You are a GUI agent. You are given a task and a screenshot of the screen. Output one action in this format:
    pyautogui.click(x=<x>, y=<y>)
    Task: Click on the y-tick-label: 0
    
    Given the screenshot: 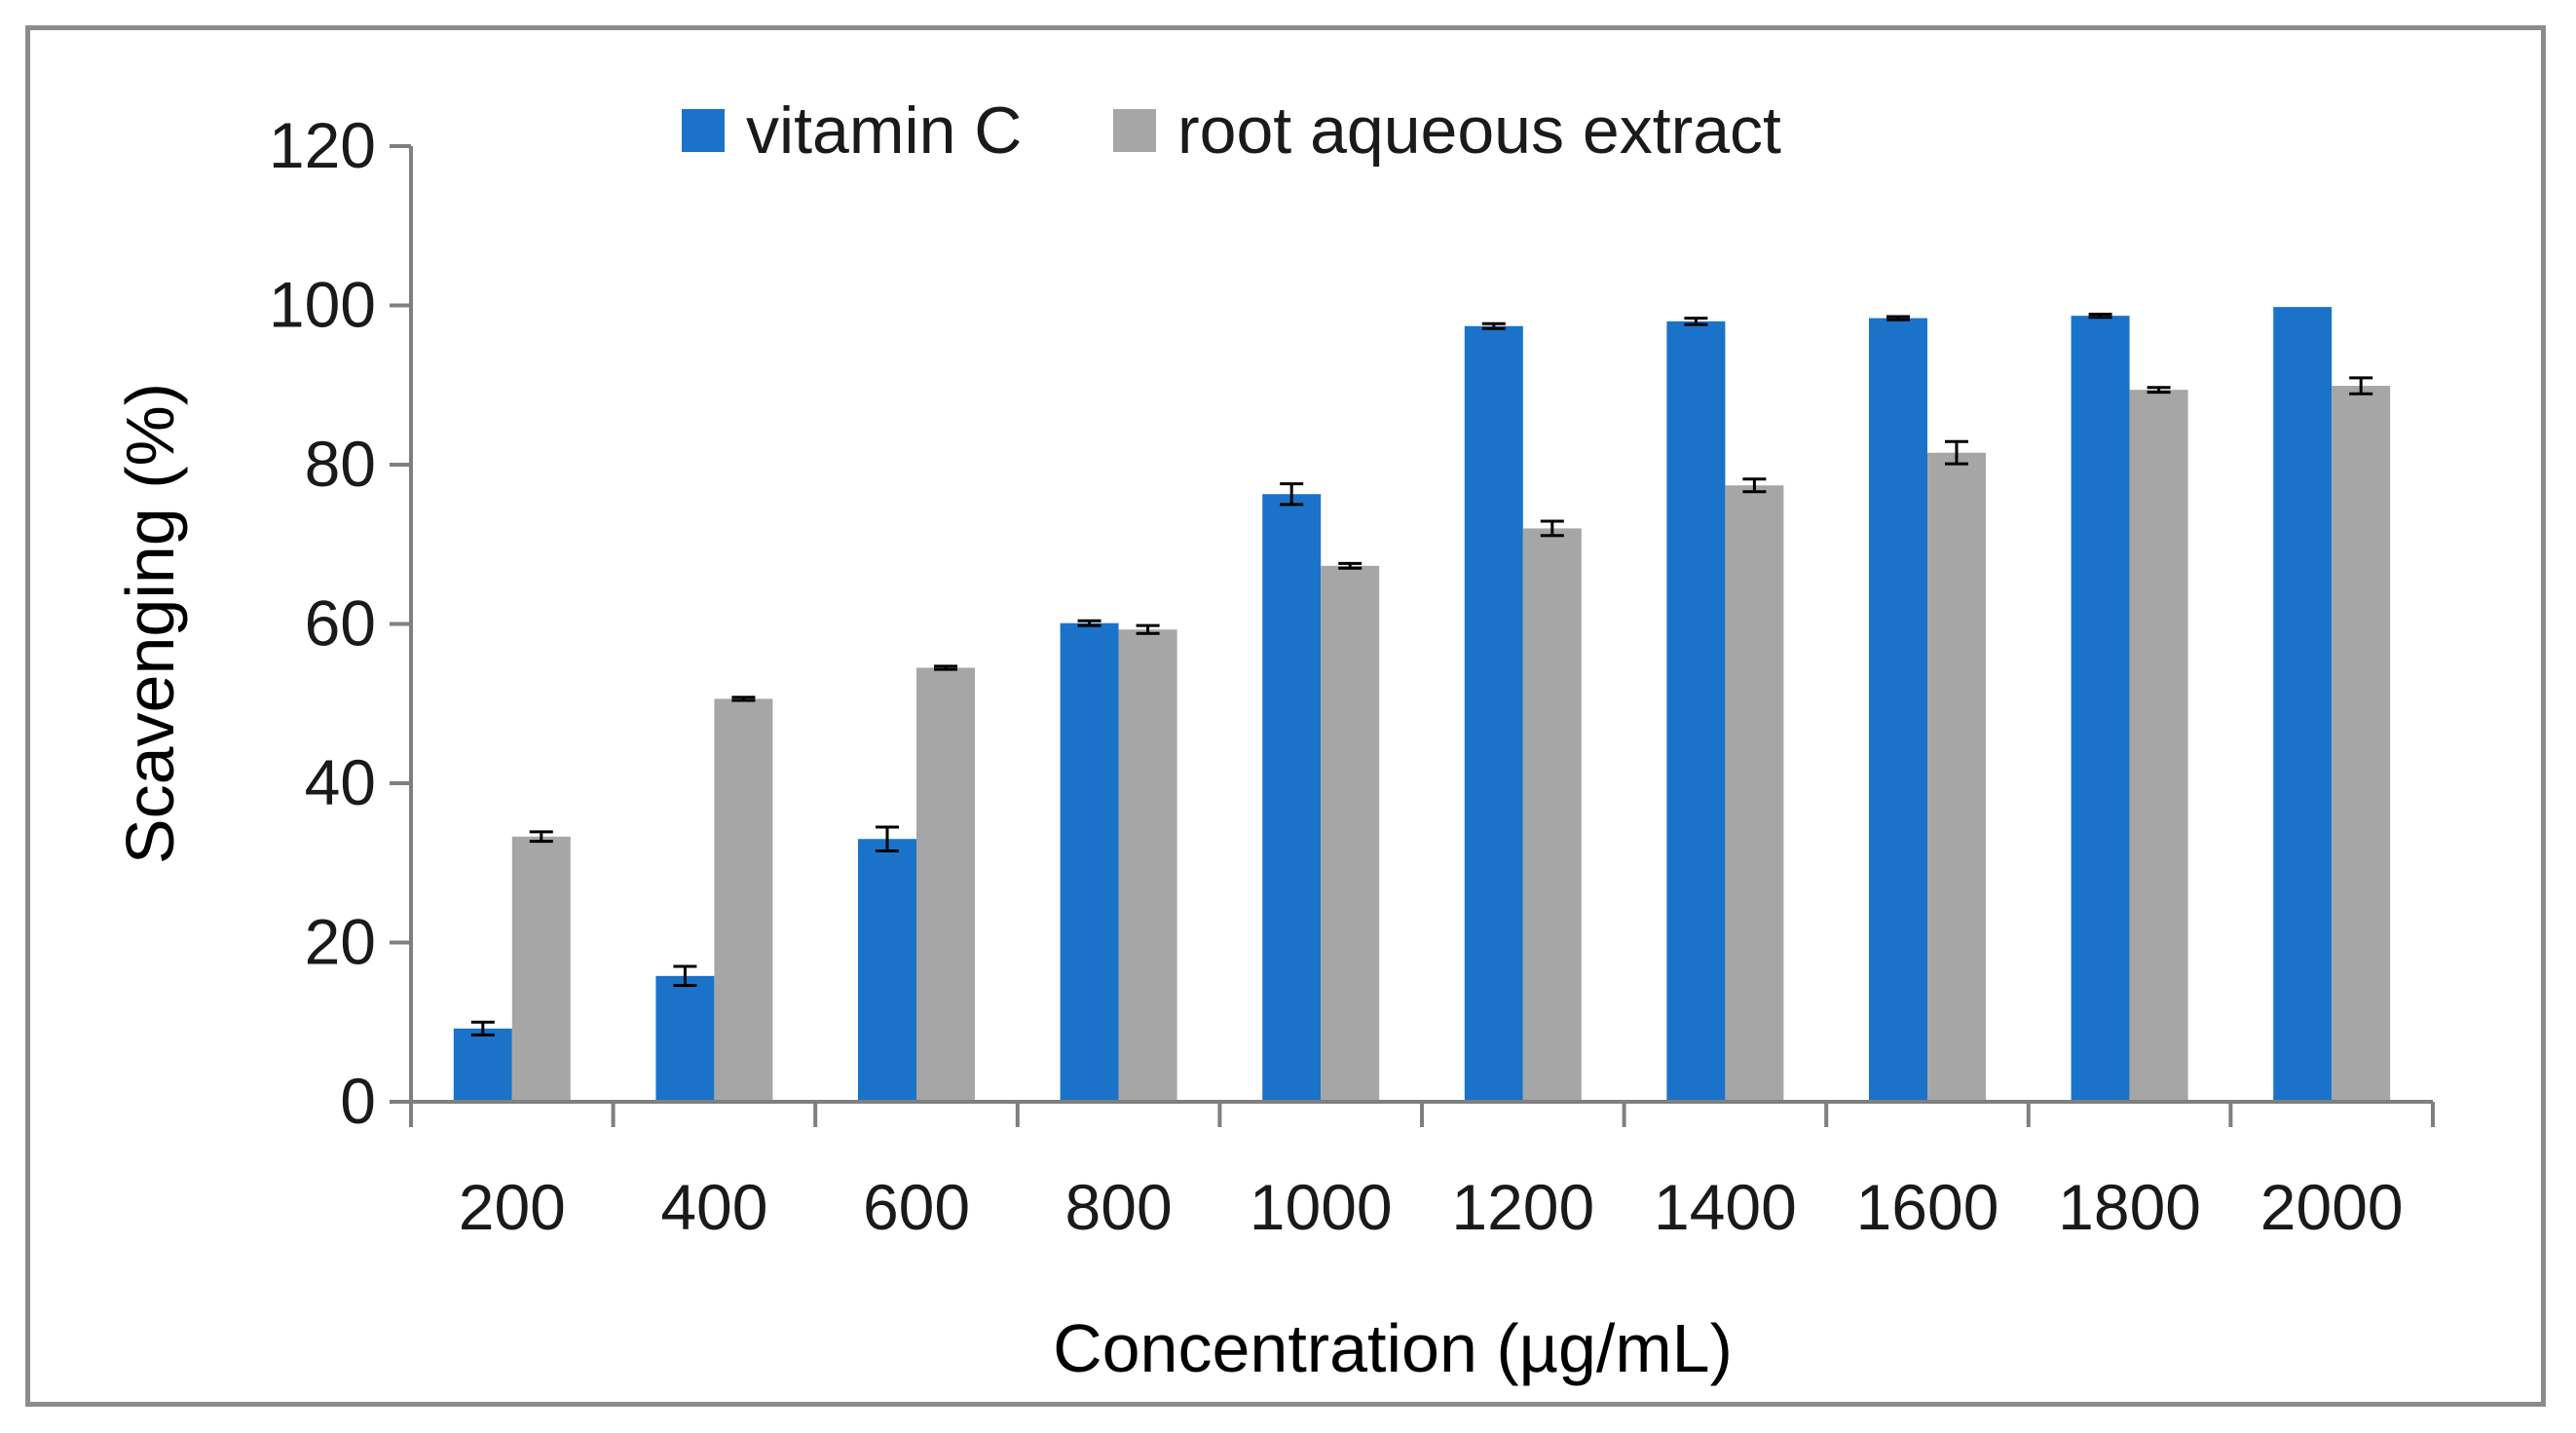 What is the action you would take?
    pyautogui.click(x=358, y=1101)
    